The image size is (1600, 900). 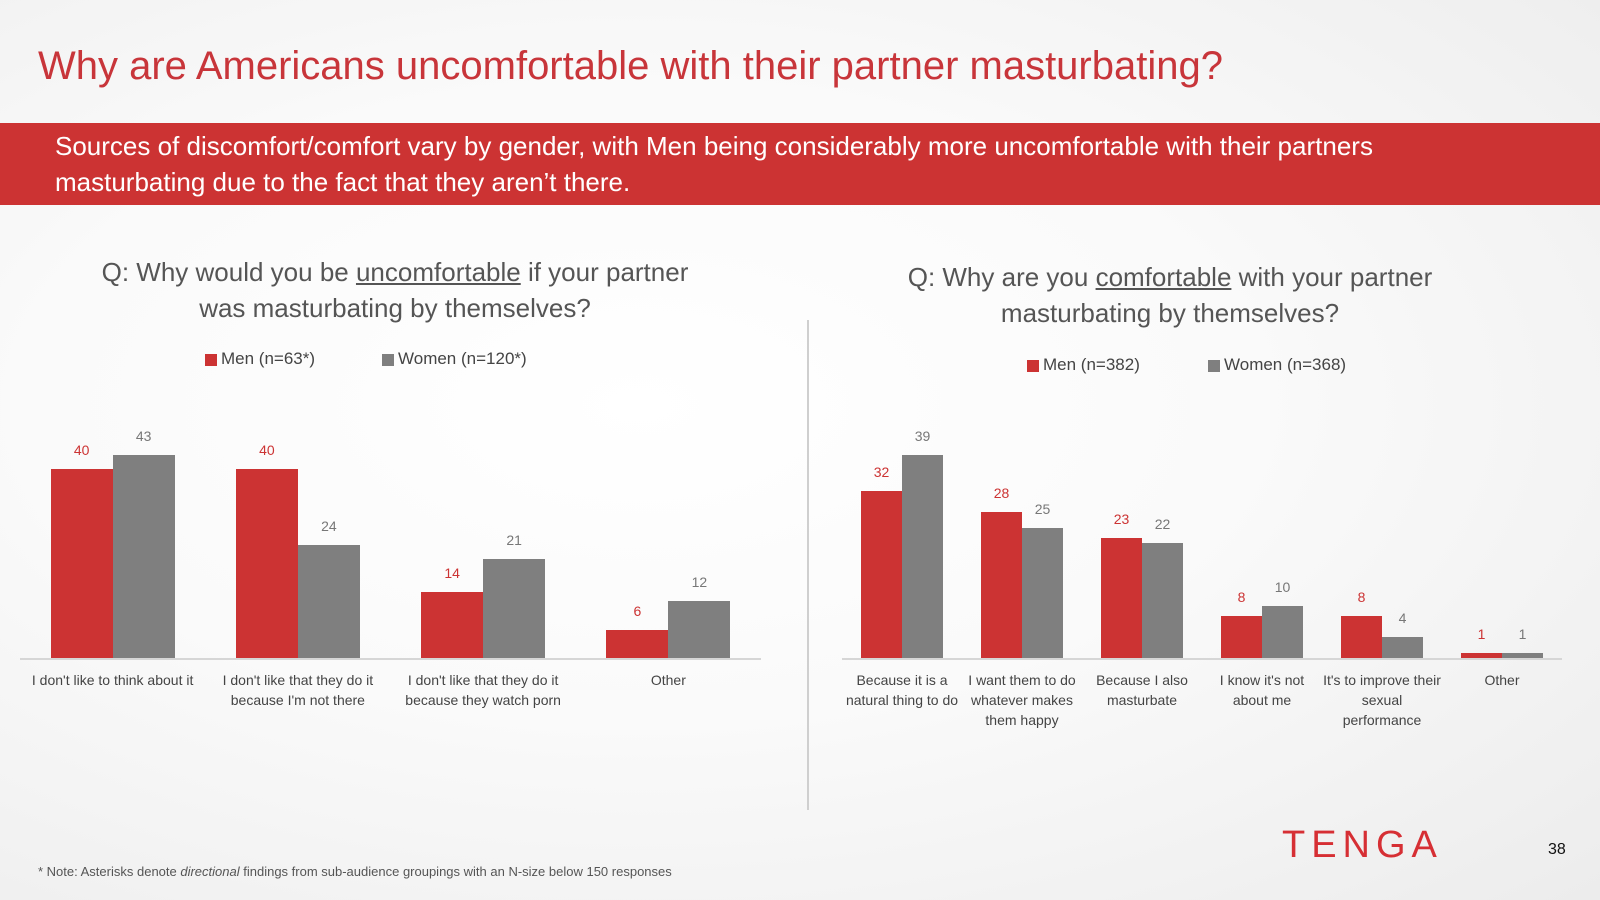 What do you see at coordinates (329, 525) in the screenshot?
I see `data-label: 24` at bounding box center [329, 525].